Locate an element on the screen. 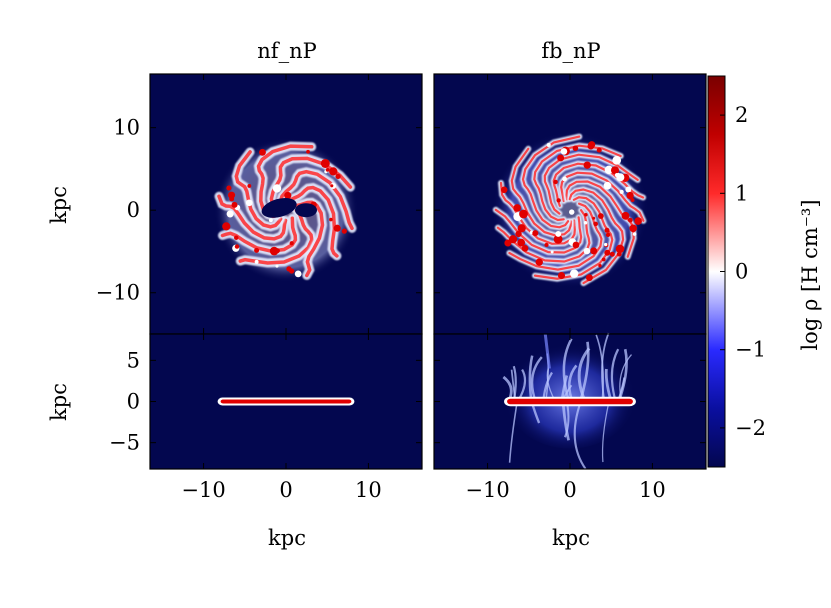 The width and height of the screenshot is (831, 608). ylabel-bottom: kpc is located at coordinates (59, 402).